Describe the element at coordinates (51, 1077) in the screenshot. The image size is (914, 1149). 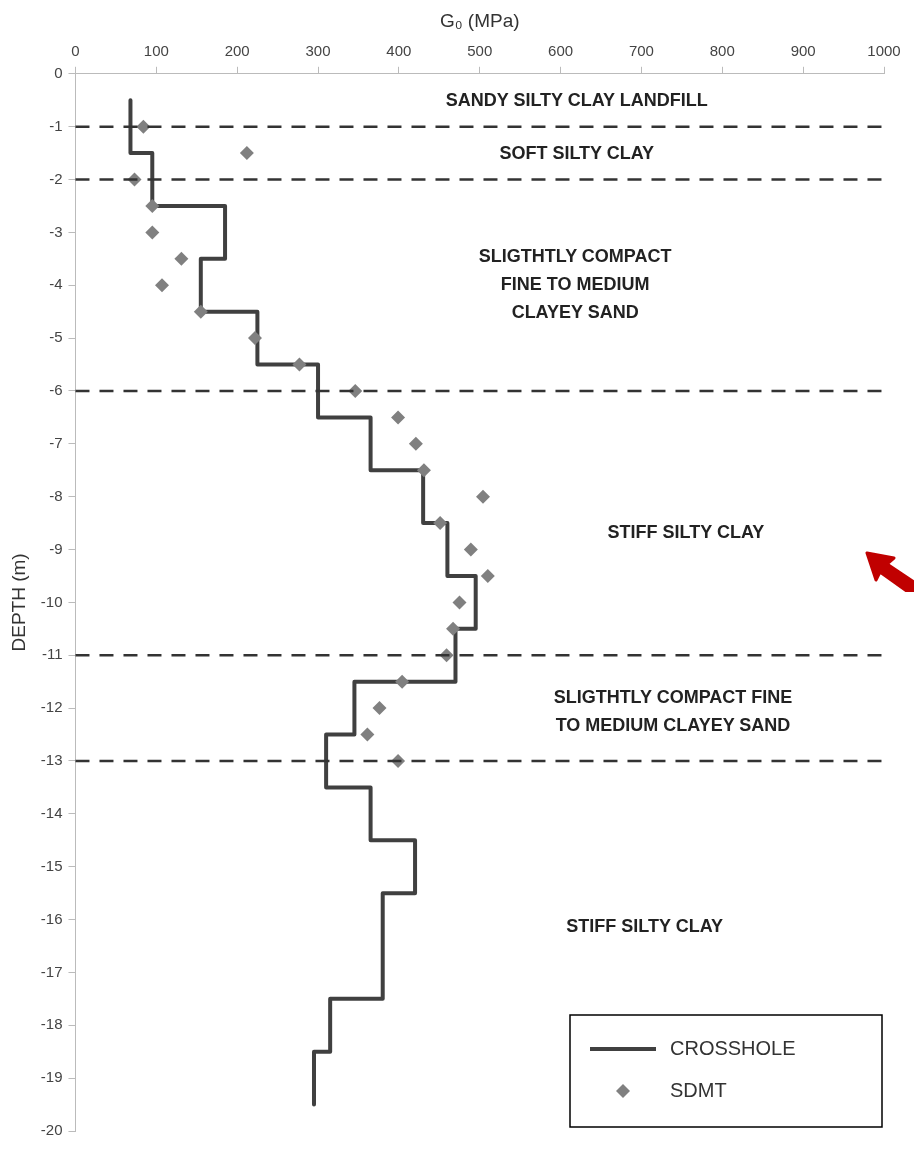
I see `y-tick-label: -19` at that location.